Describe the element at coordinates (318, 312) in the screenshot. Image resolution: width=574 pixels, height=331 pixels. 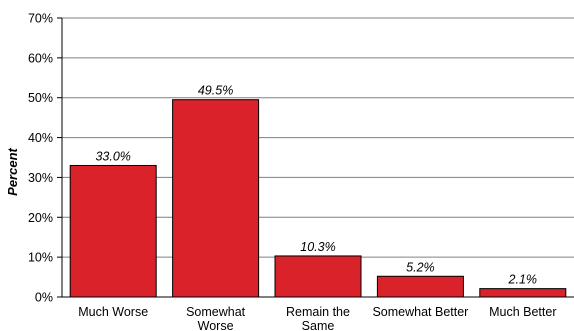
I see `x-tick-label: Remain the` at that location.